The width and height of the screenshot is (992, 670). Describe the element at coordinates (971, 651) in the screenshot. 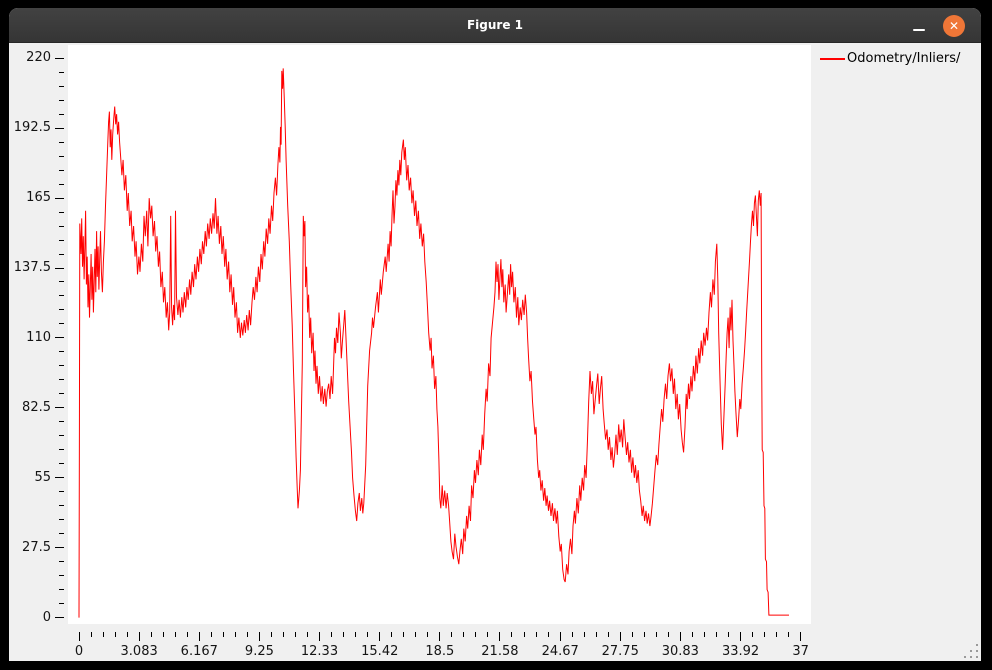

I see `resize-grip` at that location.